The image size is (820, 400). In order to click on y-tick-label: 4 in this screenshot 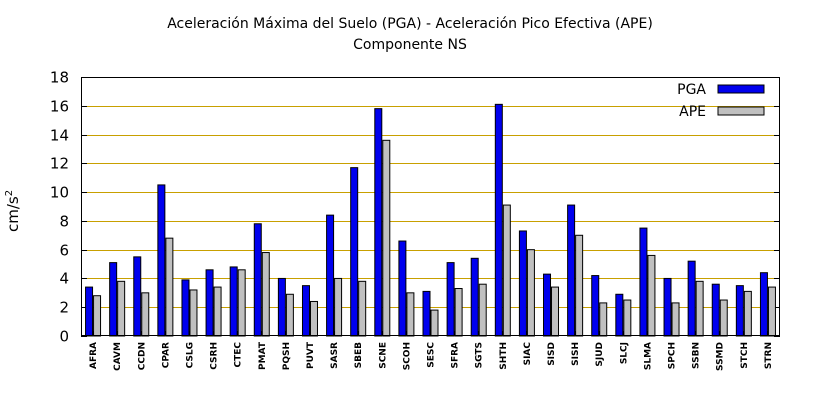, I will do `click(64, 279)`.